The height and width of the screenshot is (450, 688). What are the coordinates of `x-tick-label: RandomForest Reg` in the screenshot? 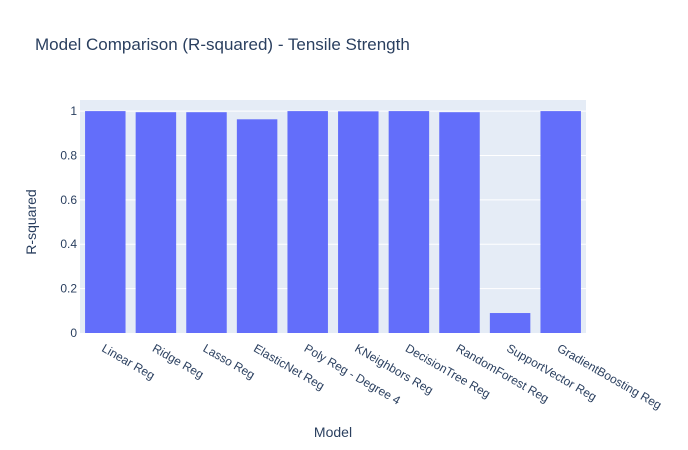 It's located at (503, 373).